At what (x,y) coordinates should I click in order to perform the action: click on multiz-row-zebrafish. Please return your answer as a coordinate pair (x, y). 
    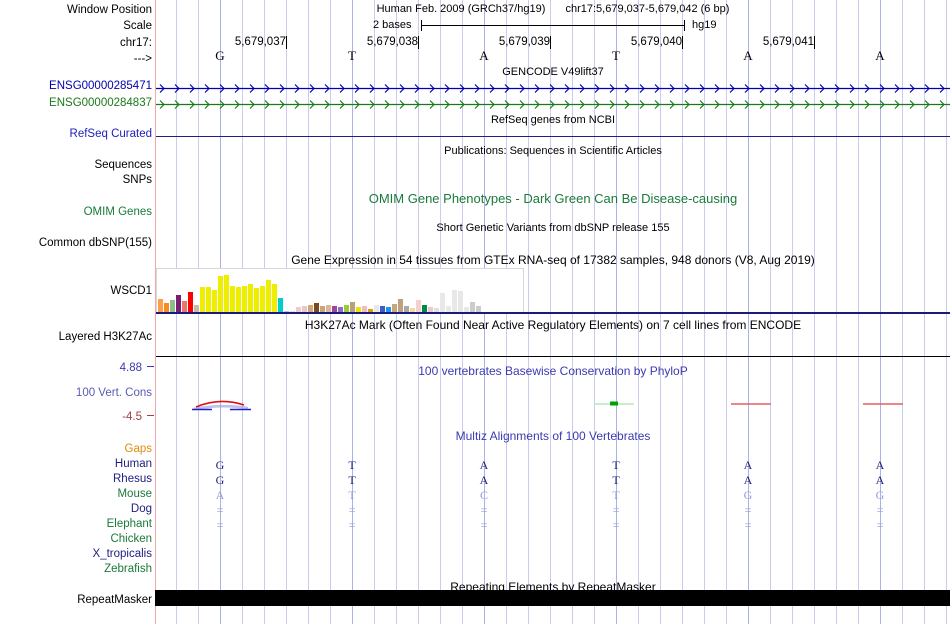
    Looking at the image, I should click on (553, 570).